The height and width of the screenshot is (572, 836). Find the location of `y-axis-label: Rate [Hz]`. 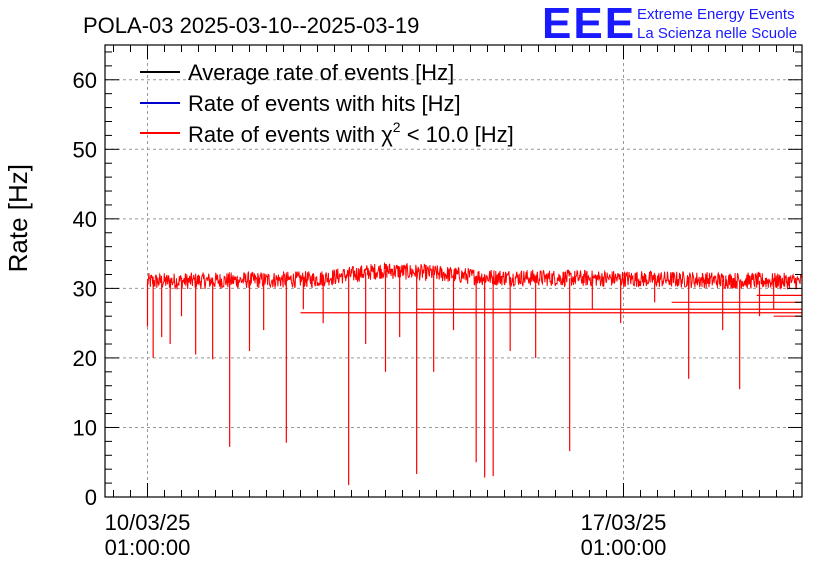

y-axis-label: Rate [Hz] is located at coordinates (18, 218).